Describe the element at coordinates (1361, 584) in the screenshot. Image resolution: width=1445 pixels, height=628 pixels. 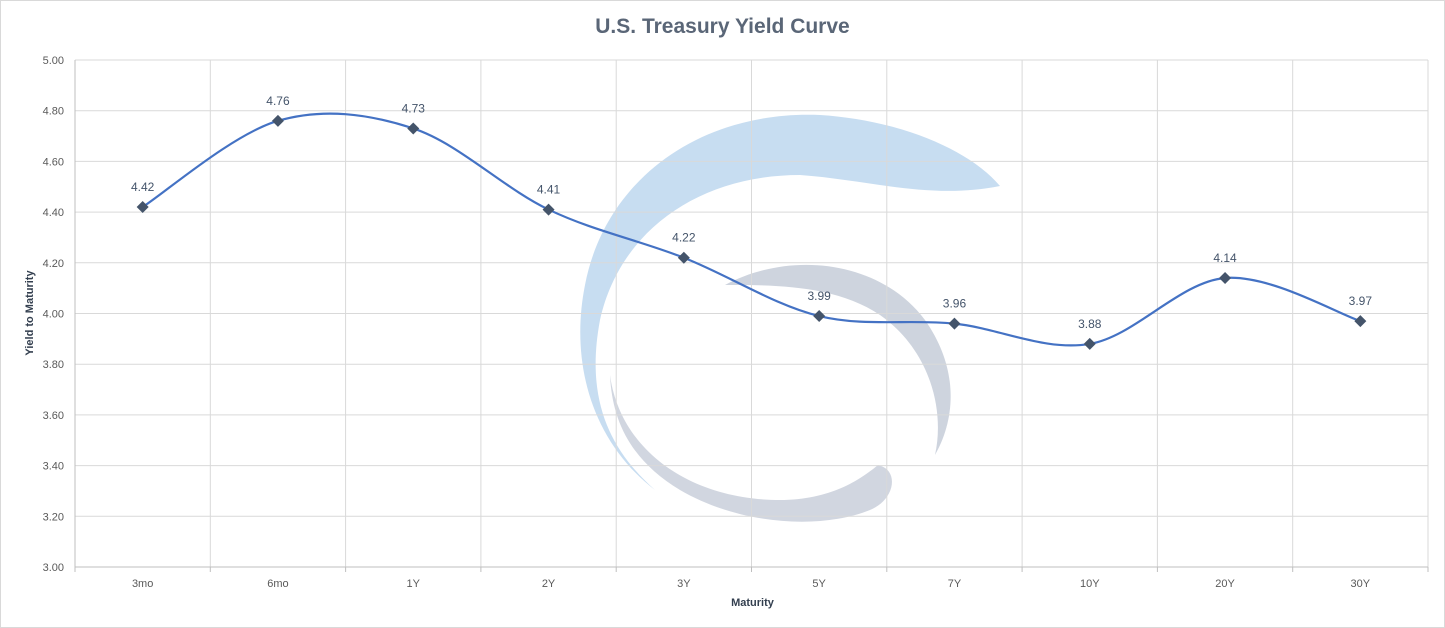
I see `x-tick-label: 30Y` at that location.